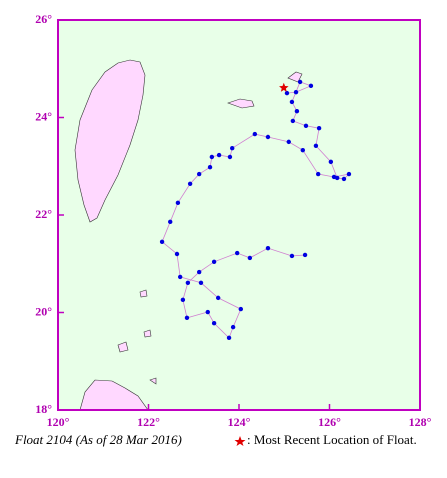 The image size is (447, 478). What do you see at coordinates (284, 87) in the screenshot?
I see `latest-location` at bounding box center [284, 87].